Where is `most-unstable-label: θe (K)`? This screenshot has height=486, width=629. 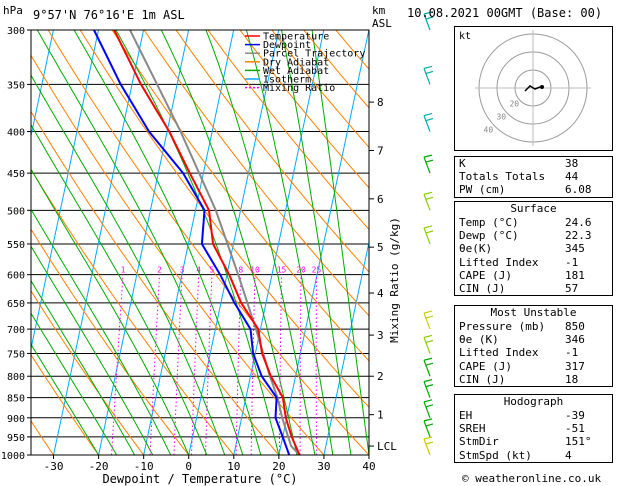
most-unstable-label: θe (K) is located at coordinates (479, 340).